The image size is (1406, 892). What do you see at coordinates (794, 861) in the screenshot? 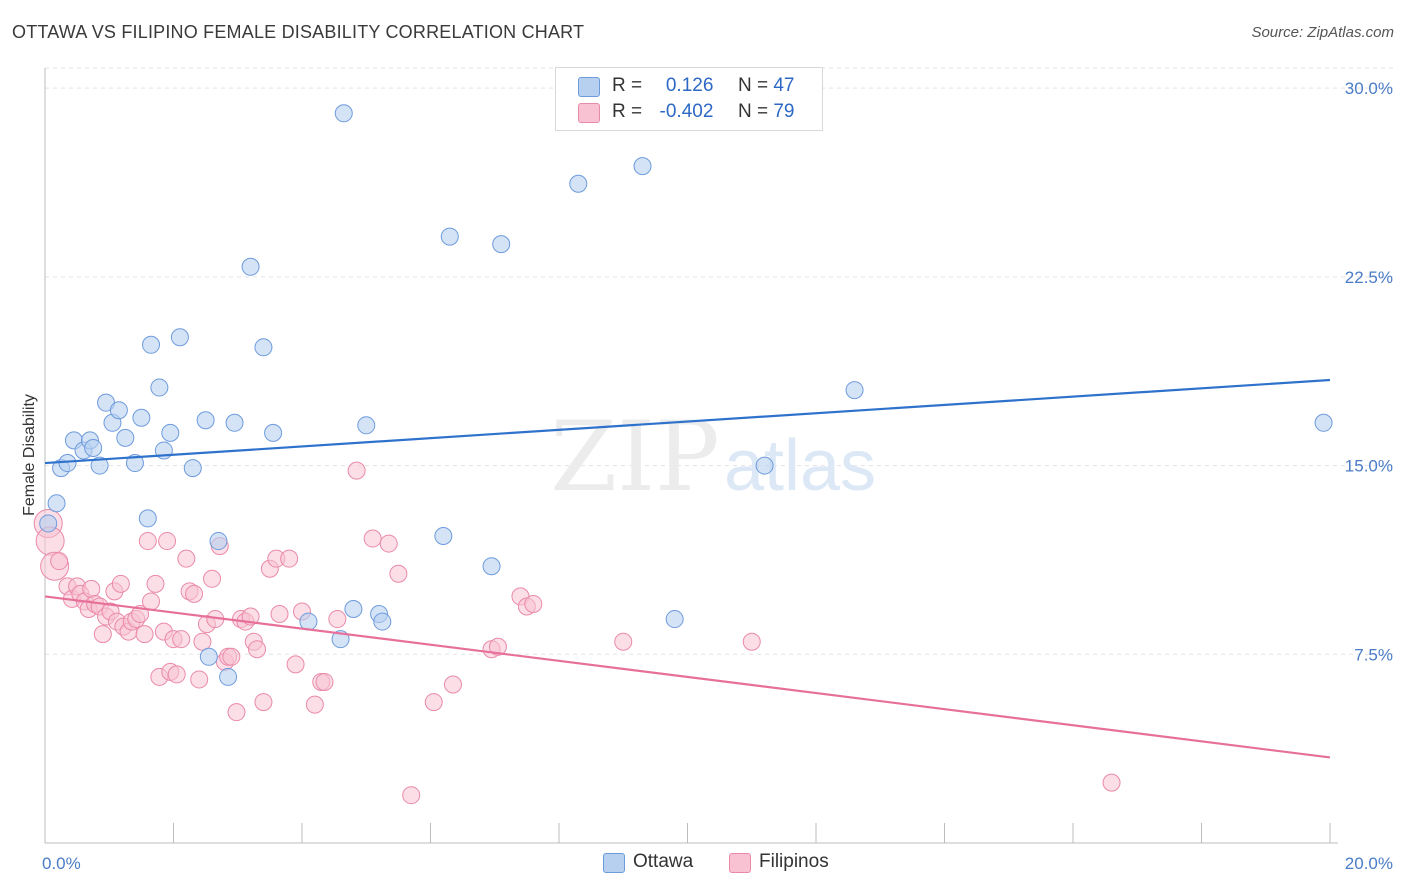
I see `filipinos-legend-label: Filipinos` at bounding box center [794, 861].